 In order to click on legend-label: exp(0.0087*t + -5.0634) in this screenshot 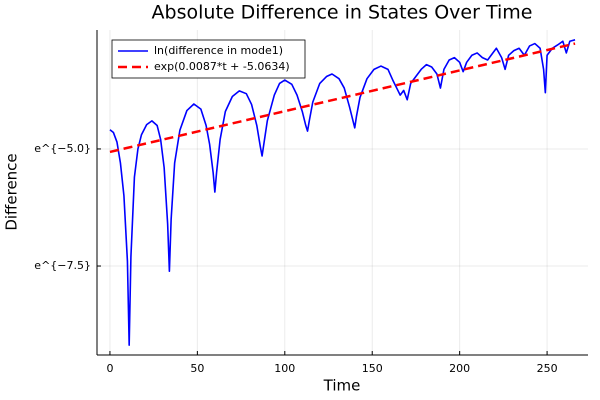, I will do `click(222, 66)`.